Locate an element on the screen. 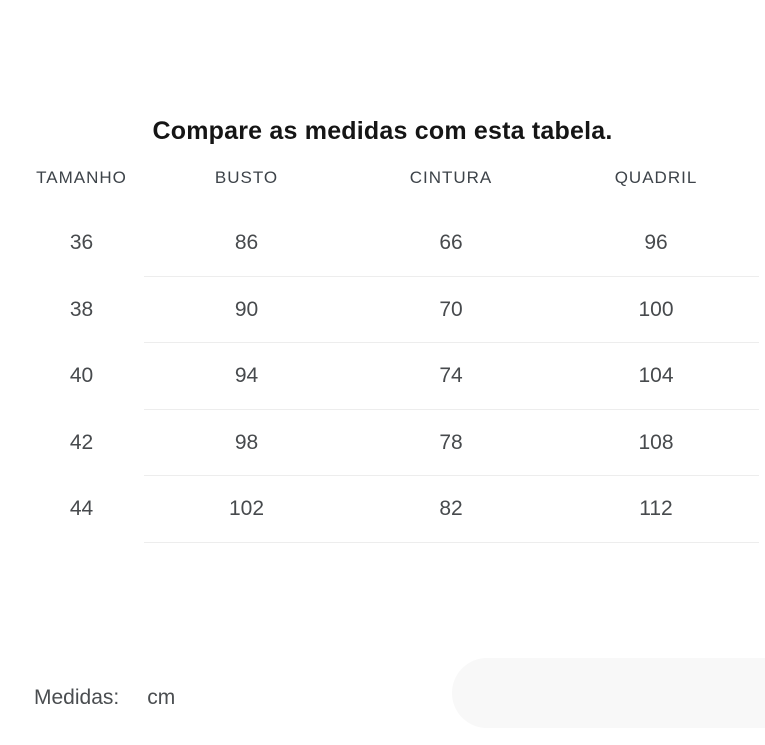  cell-cintura: 82 is located at coordinates (451, 509).